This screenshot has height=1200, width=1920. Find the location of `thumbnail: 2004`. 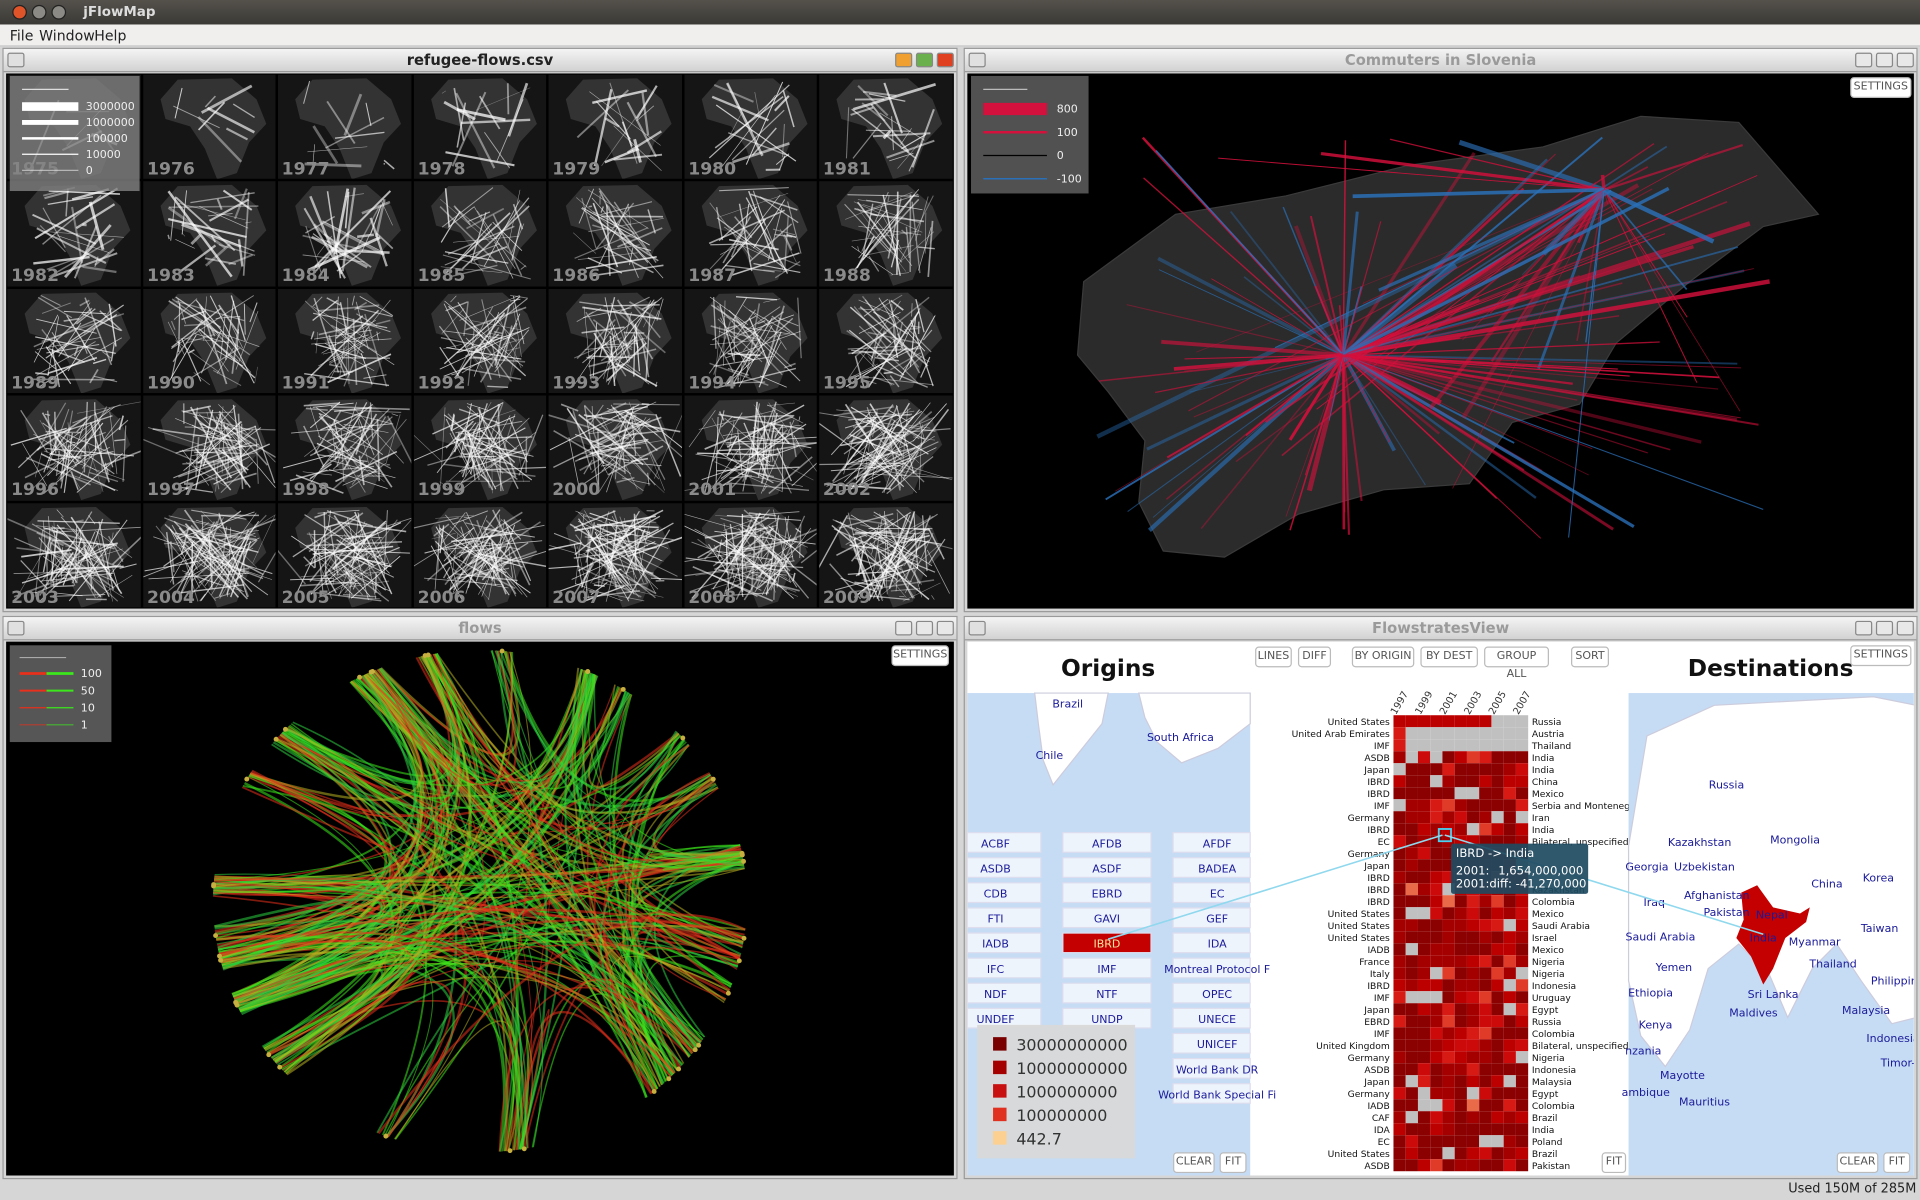

thumbnail: 2004 is located at coordinates (209, 555).